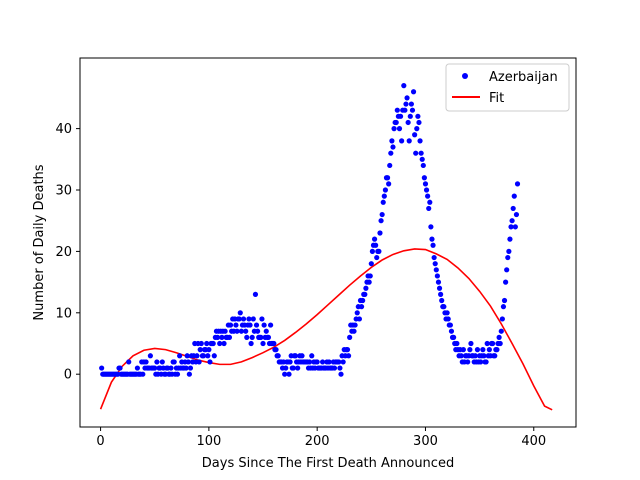 This screenshot has width=640, height=480. Describe the element at coordinates (67, 252) in the screenshot. I see `y-axis: 0 10 20 30 40` at that location.